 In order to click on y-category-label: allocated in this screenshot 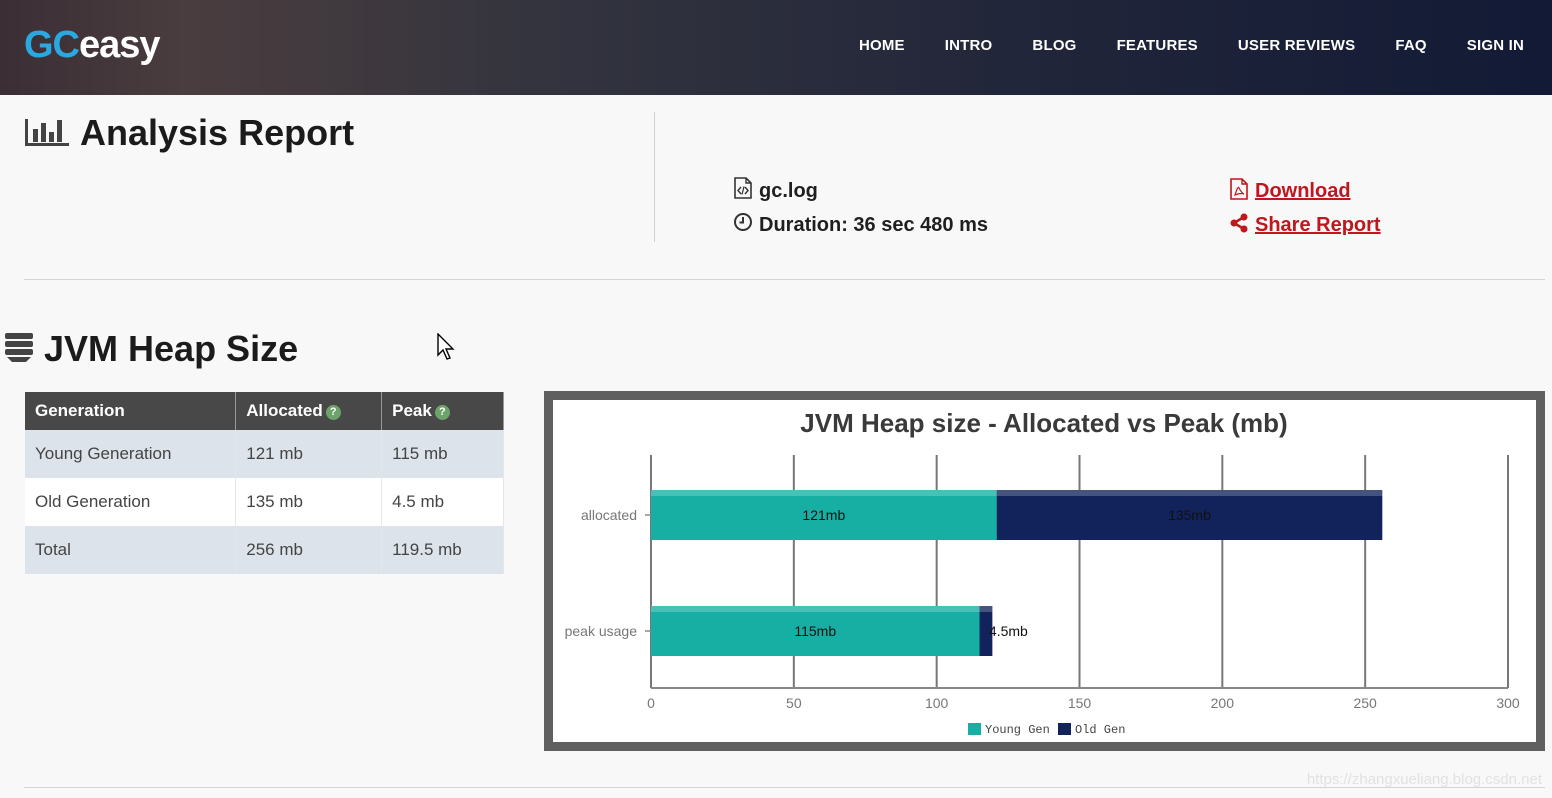, I will do `click(609, 515)`.